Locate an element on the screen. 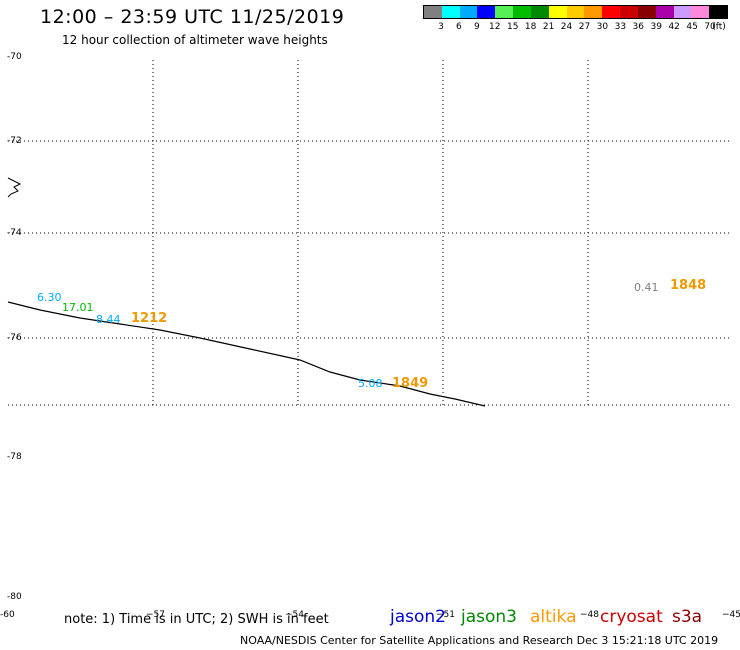 The width and height of the screenshot is (740, 650). colorbar-tick-label: 33 is located at coordinates (620, 27).